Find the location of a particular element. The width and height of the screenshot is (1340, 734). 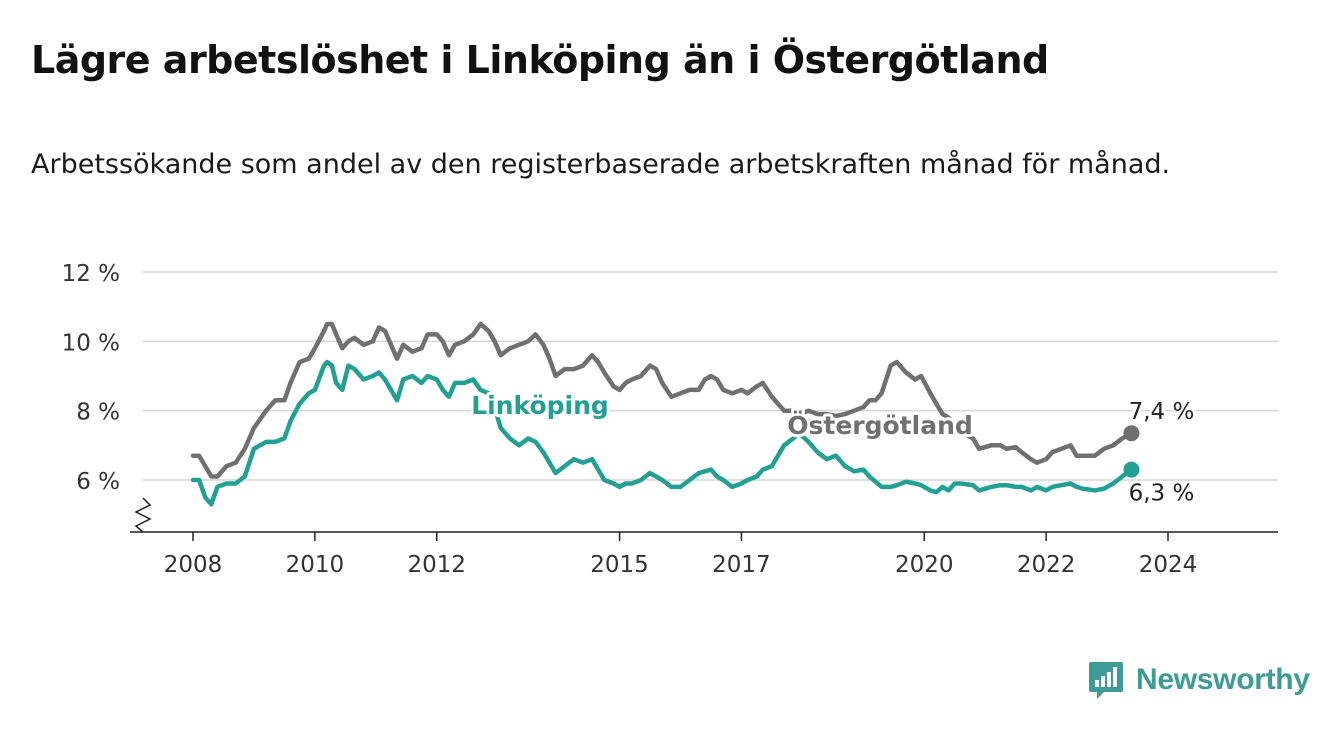

x-tick-label: 2015 is located at coordinates (619, 565).